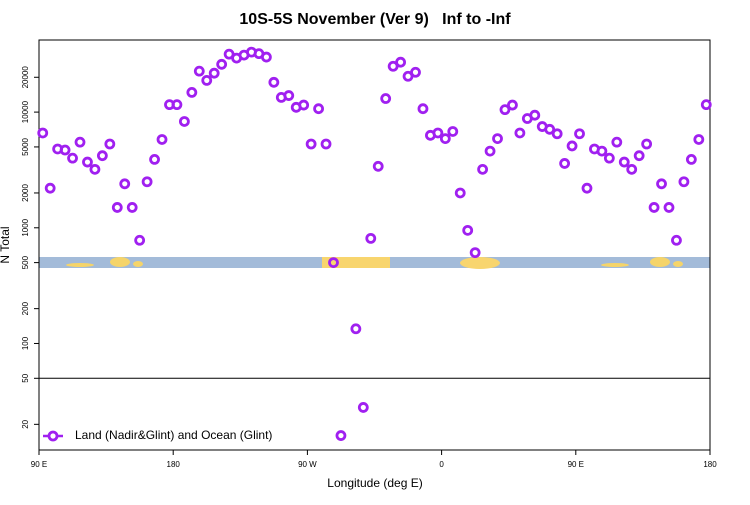 This screenshot has height=505, width=750. Describe the element at coordinates (173, 435) in the screenshot. I see `legend-label: Land (Nadir&Glint) and Ocean (Glint)` at that location.